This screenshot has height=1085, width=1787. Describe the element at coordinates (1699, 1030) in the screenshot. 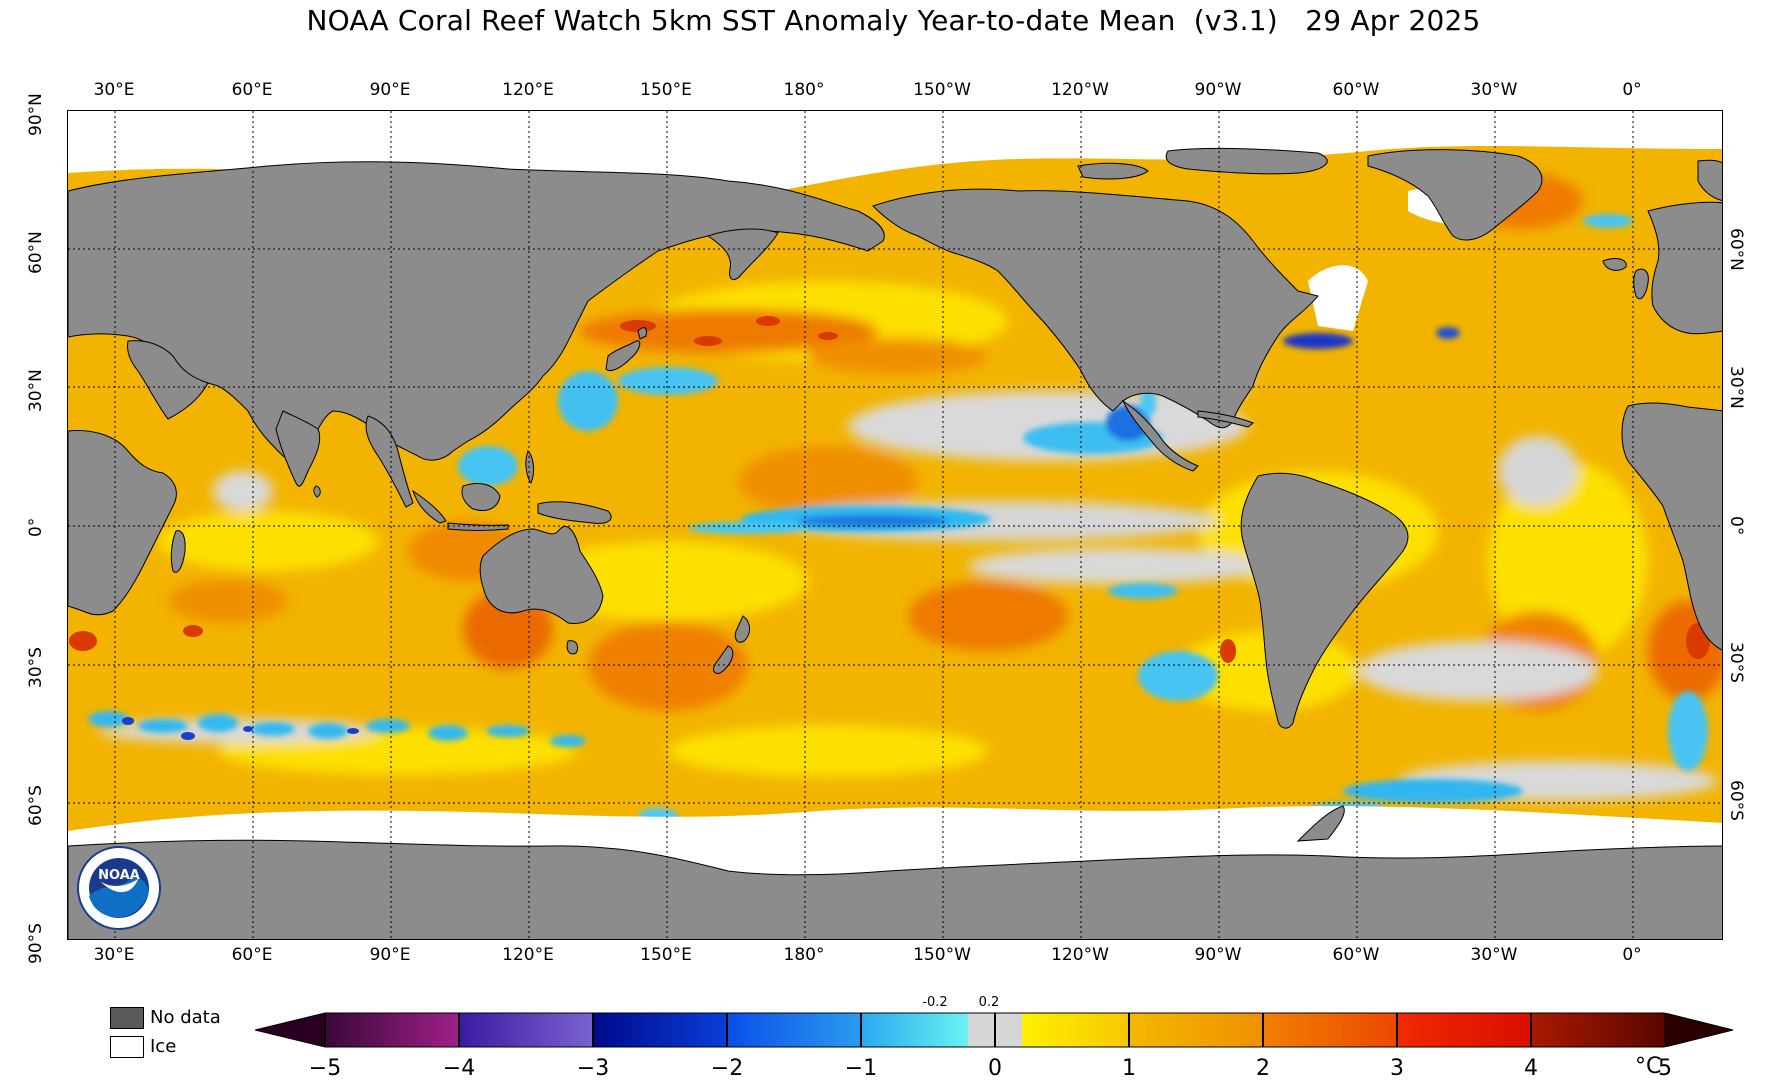

I see `colorbar-right-arrow` at that location.